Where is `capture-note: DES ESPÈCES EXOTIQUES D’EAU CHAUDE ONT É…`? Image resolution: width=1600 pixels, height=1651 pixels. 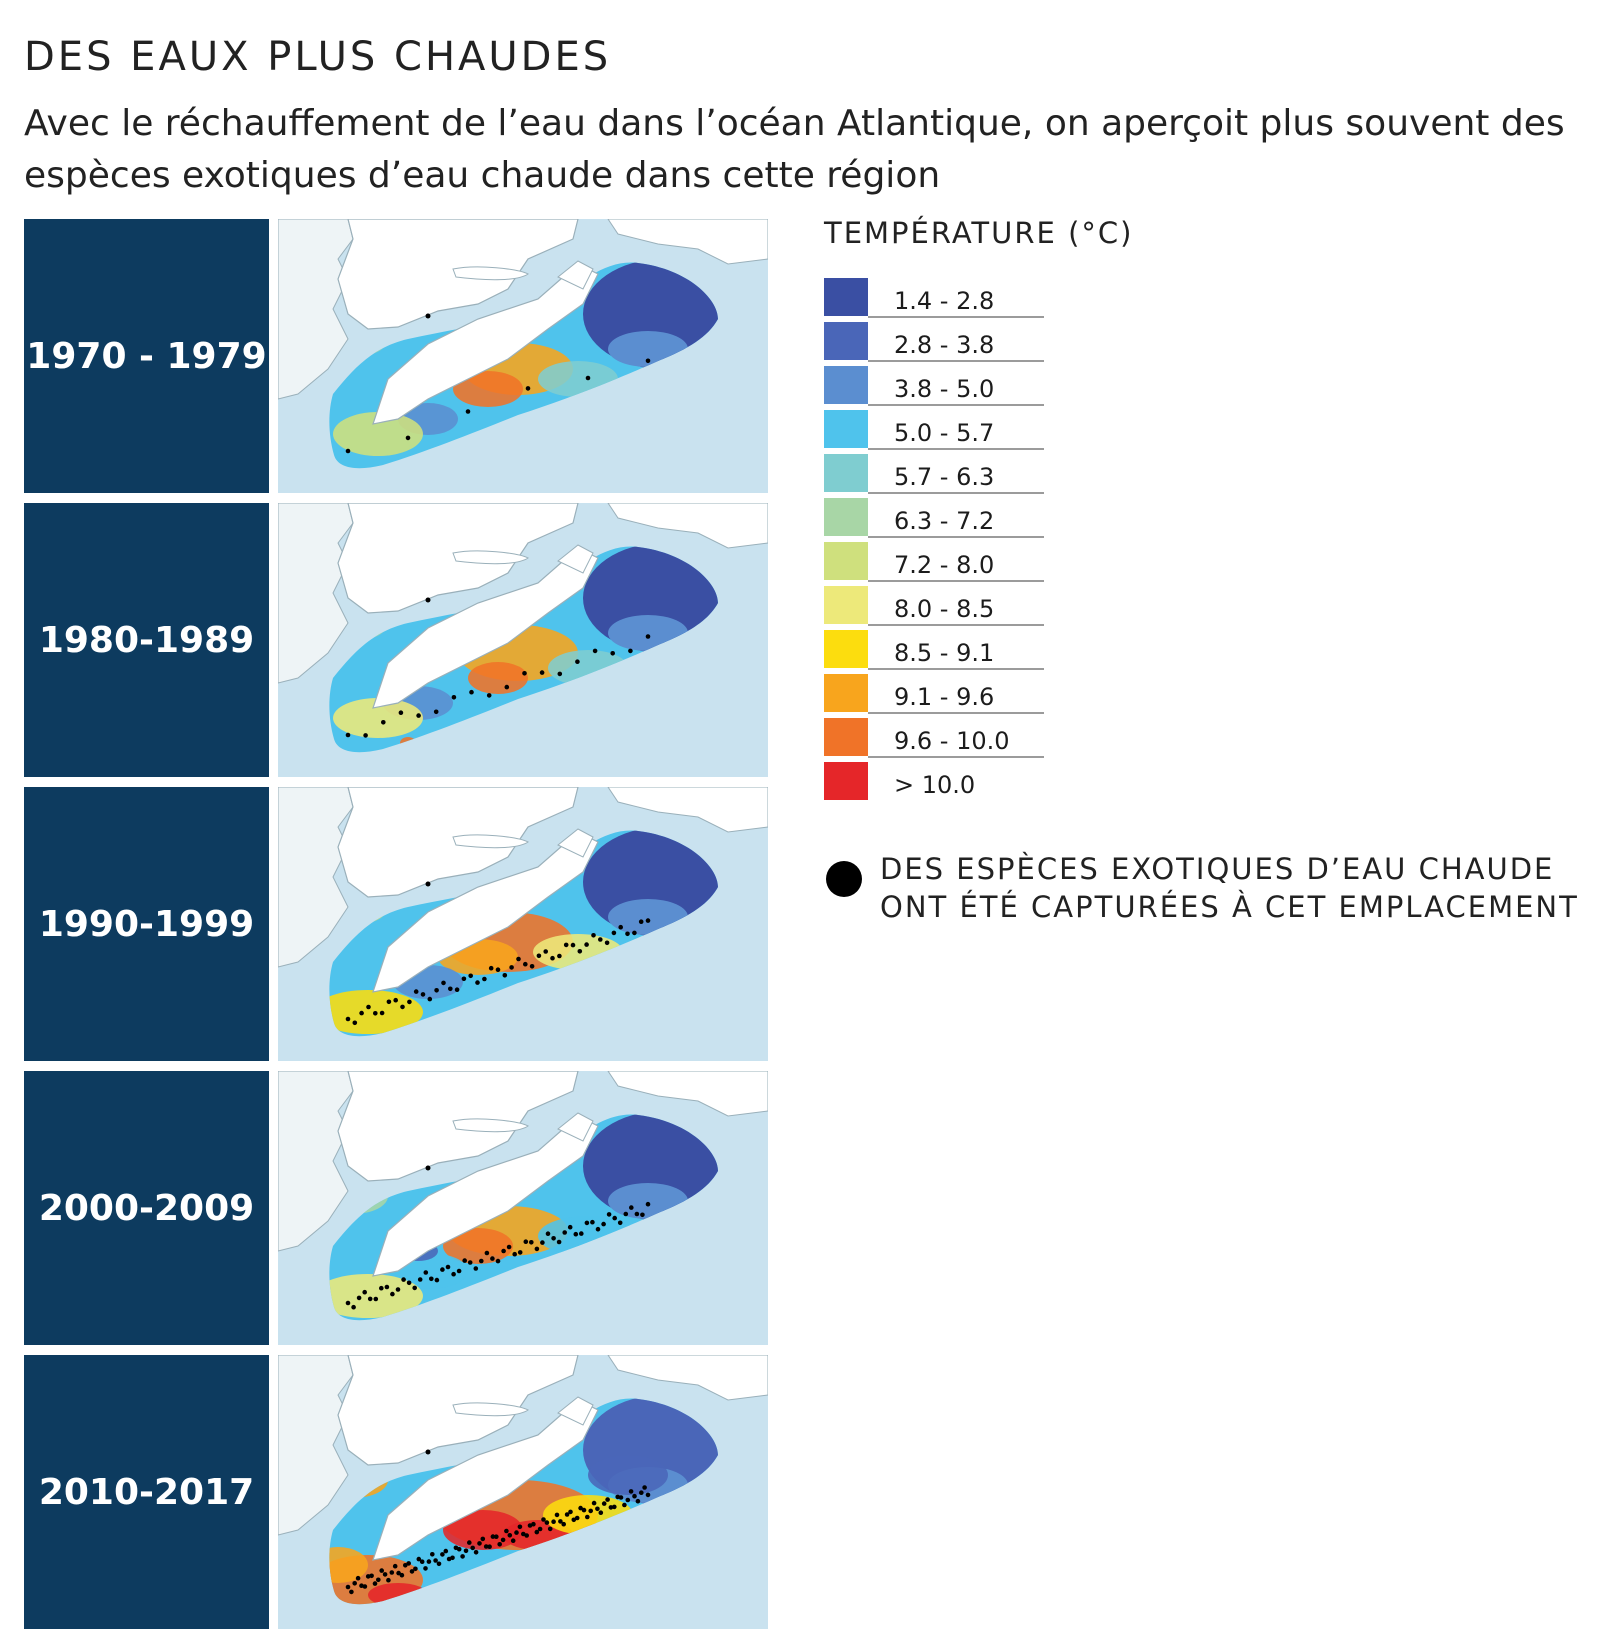 capture-note: DES ESPÈCES EXOTIQUES D’EAU CHAUDE ONT É… is located at coordinates (1229, 888).